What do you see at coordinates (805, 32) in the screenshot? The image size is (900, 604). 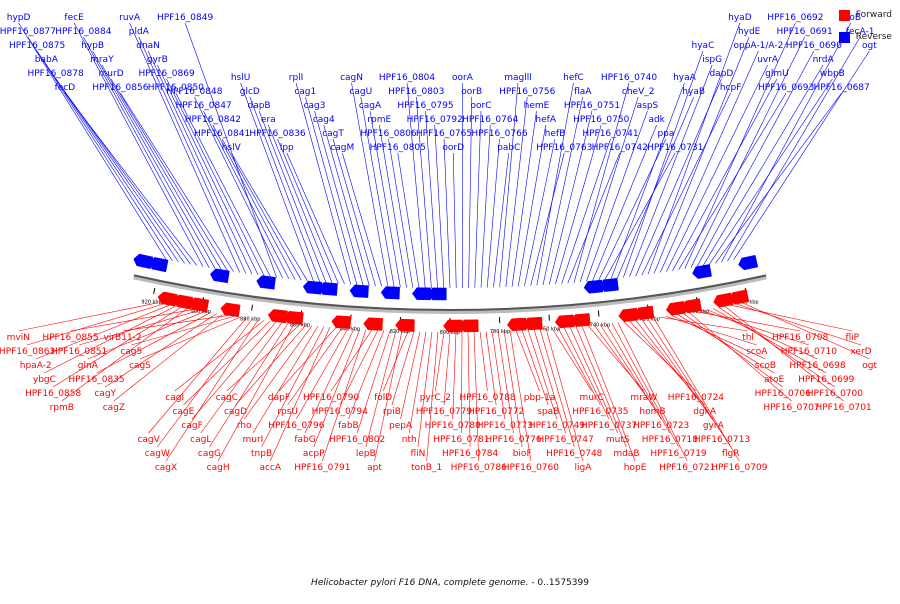 I see `reverse-gene-label: HPF16_0691` at bounding box center [805, 32].